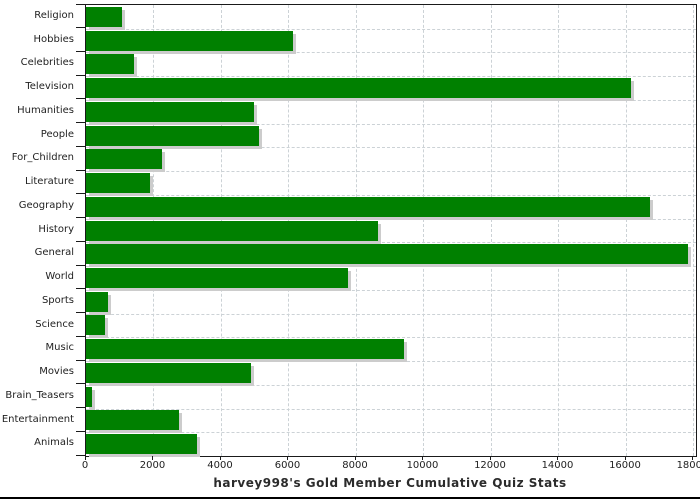  What do you see at coordinates (232, 230) in the screenshot?
I see `bar-history` at bounding box center [232, 230].